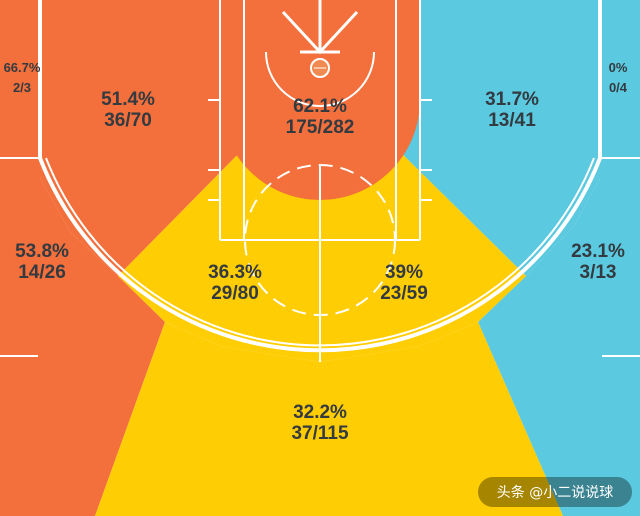  I want to click on zone-label-right-midrange-baseline-pct: 31.7%, so click(512, 99).